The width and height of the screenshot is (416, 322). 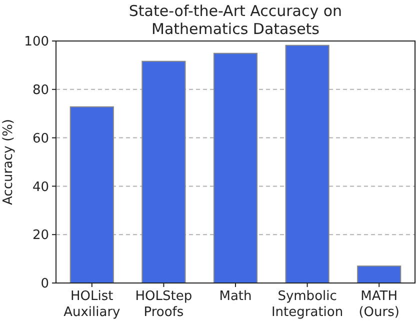 I want to click on chart-title: State-of-the-Art Accuracy on Mathematics Datasets, so click(x=235, y=20).